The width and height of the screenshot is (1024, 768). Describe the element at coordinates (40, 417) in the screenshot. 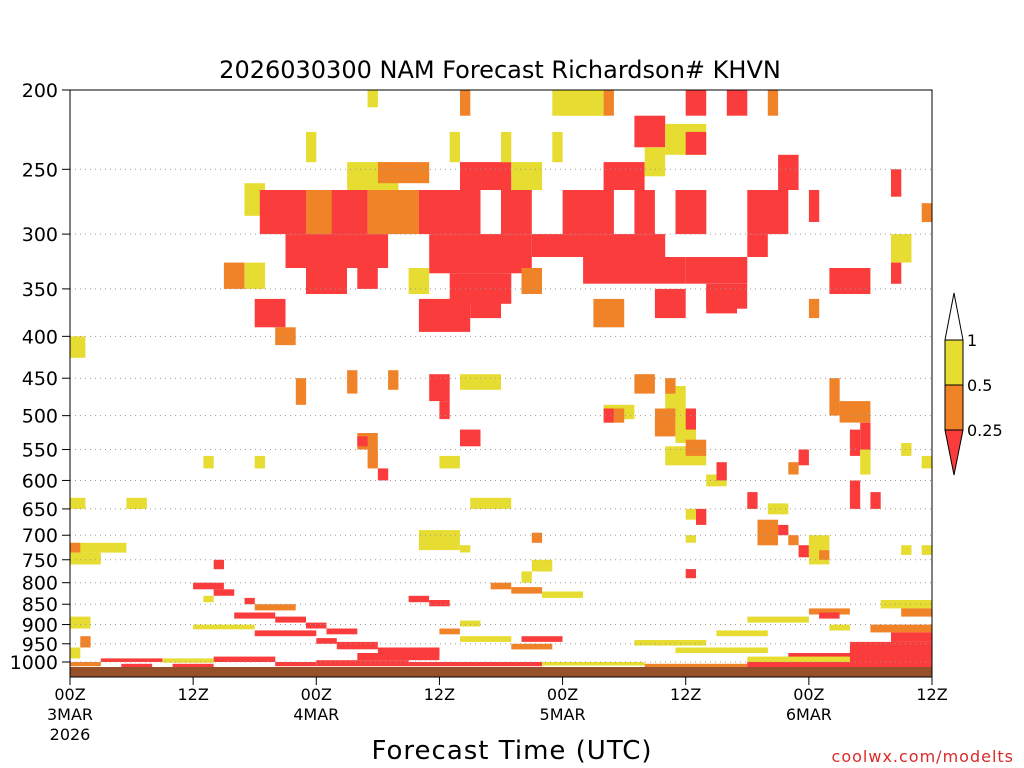

I see `y-tick-label: 500` at that location.